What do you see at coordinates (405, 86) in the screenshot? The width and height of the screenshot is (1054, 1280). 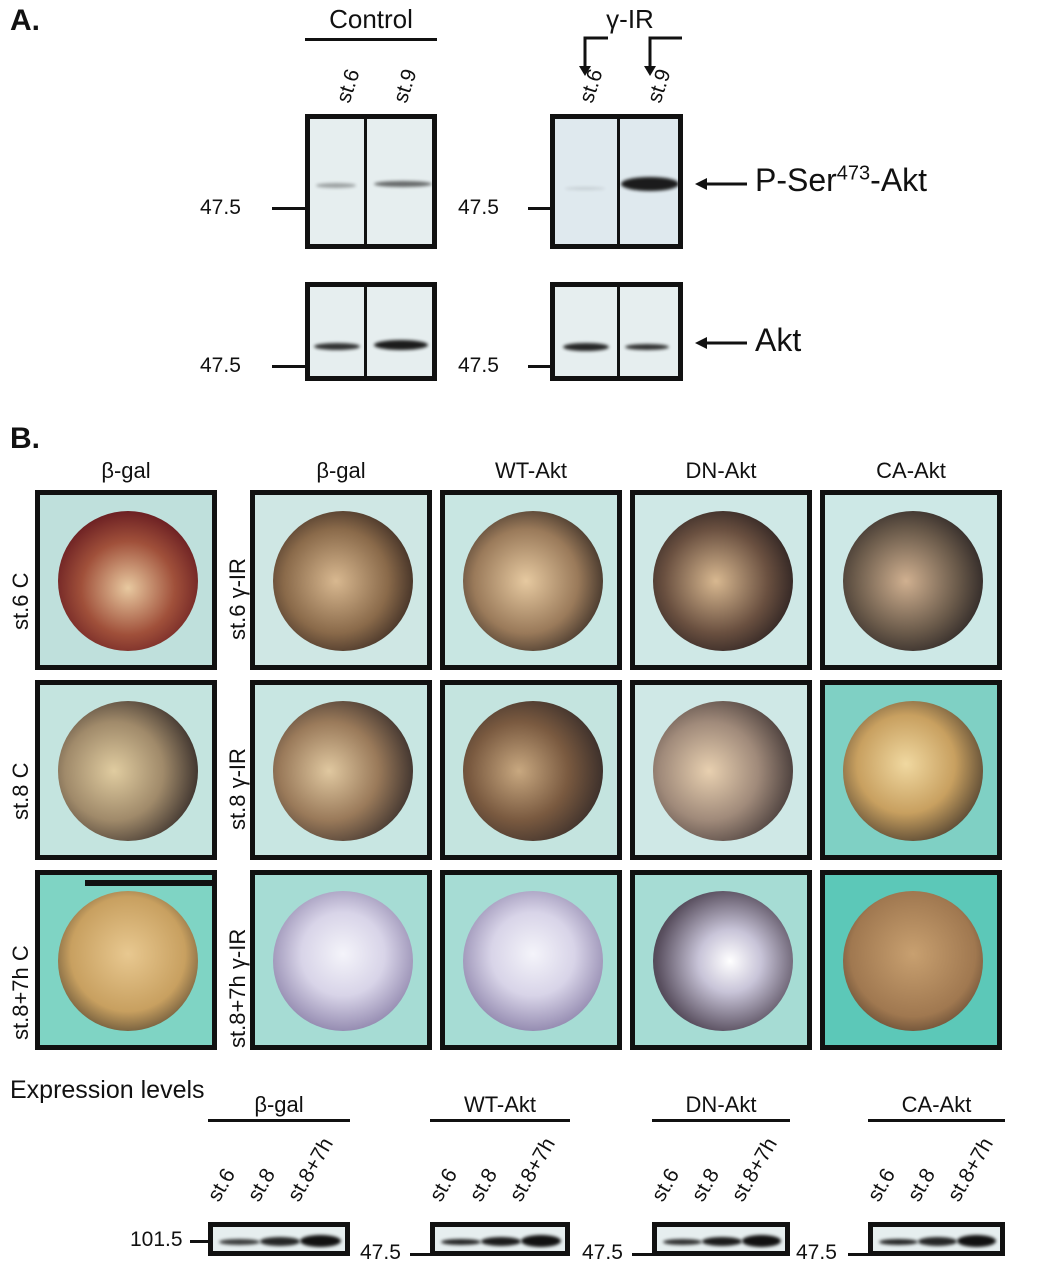 I see `lane-label: st.9` at bounding box center [405, 86].